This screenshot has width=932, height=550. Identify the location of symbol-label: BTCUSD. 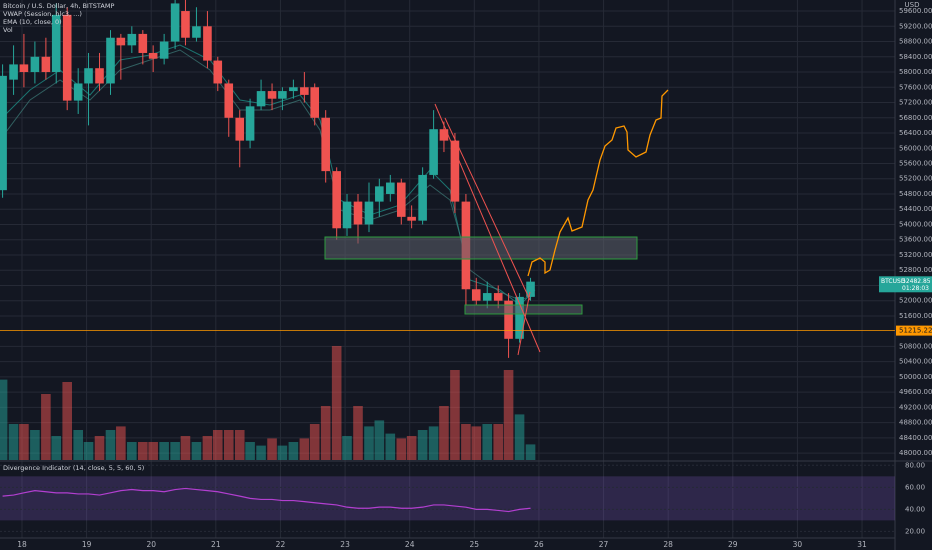
(893, 281).